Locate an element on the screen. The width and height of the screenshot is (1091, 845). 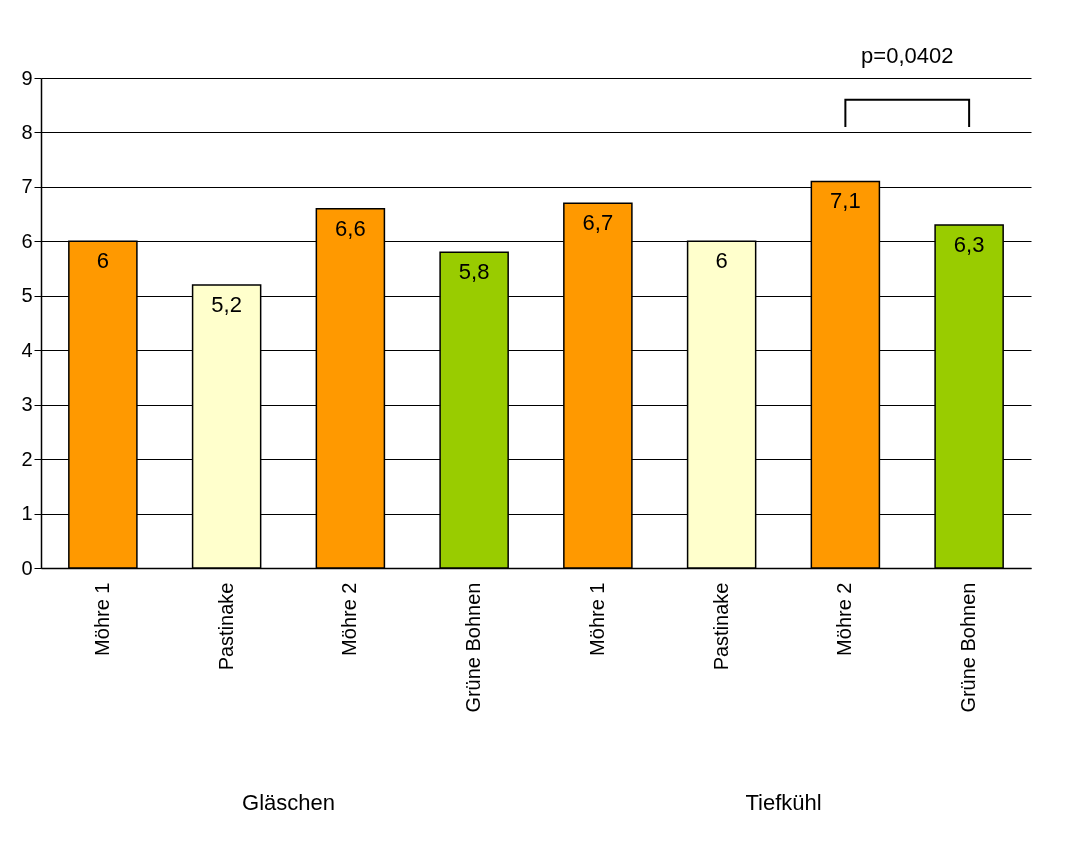
text: p=0,0402 is located at coordinates (907, 55).